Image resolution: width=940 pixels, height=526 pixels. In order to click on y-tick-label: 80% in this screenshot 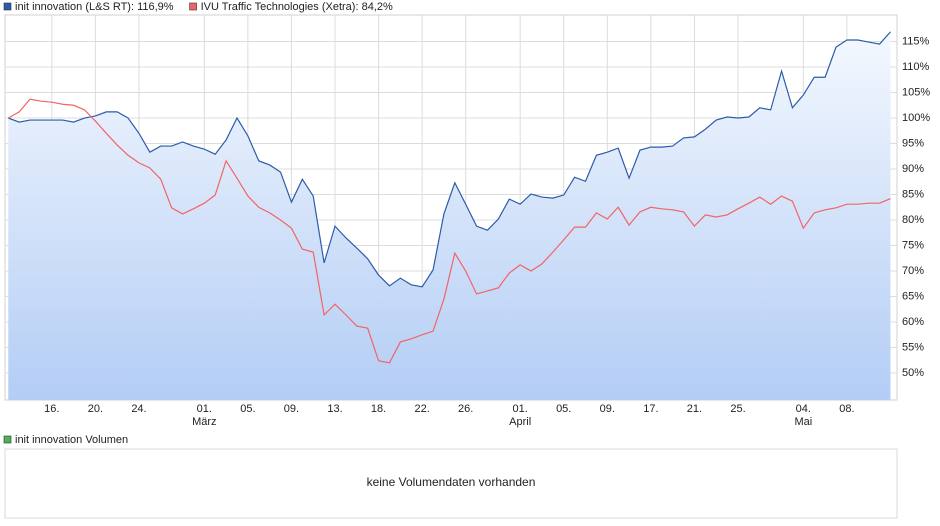, I will do `click(913, 220)`.